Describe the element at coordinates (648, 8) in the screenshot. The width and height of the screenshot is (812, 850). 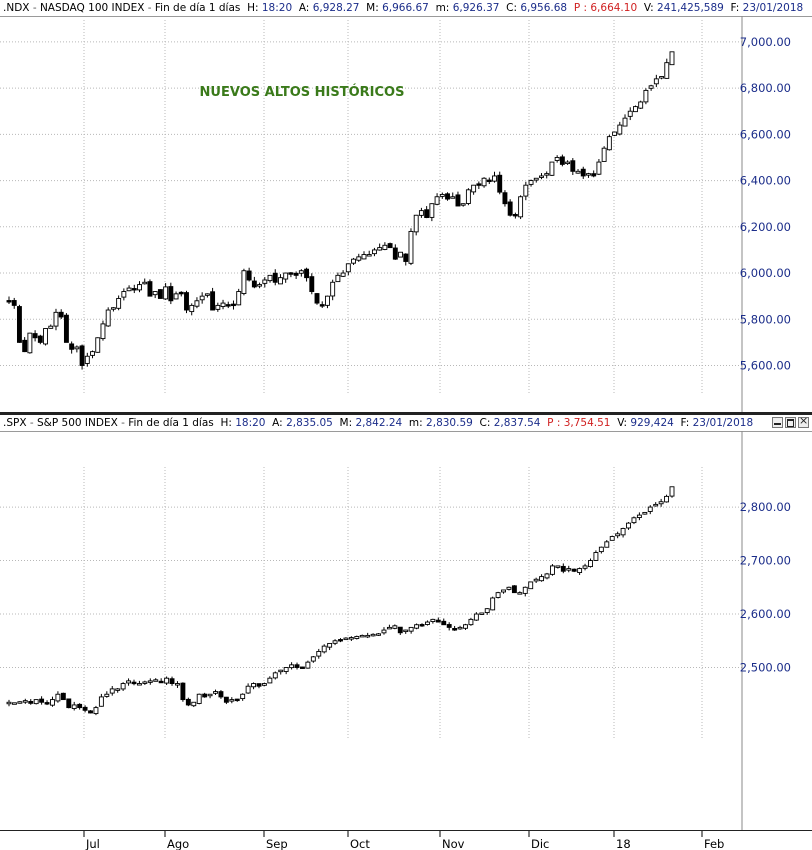
I see `ndx-v-label: V:` at that location.